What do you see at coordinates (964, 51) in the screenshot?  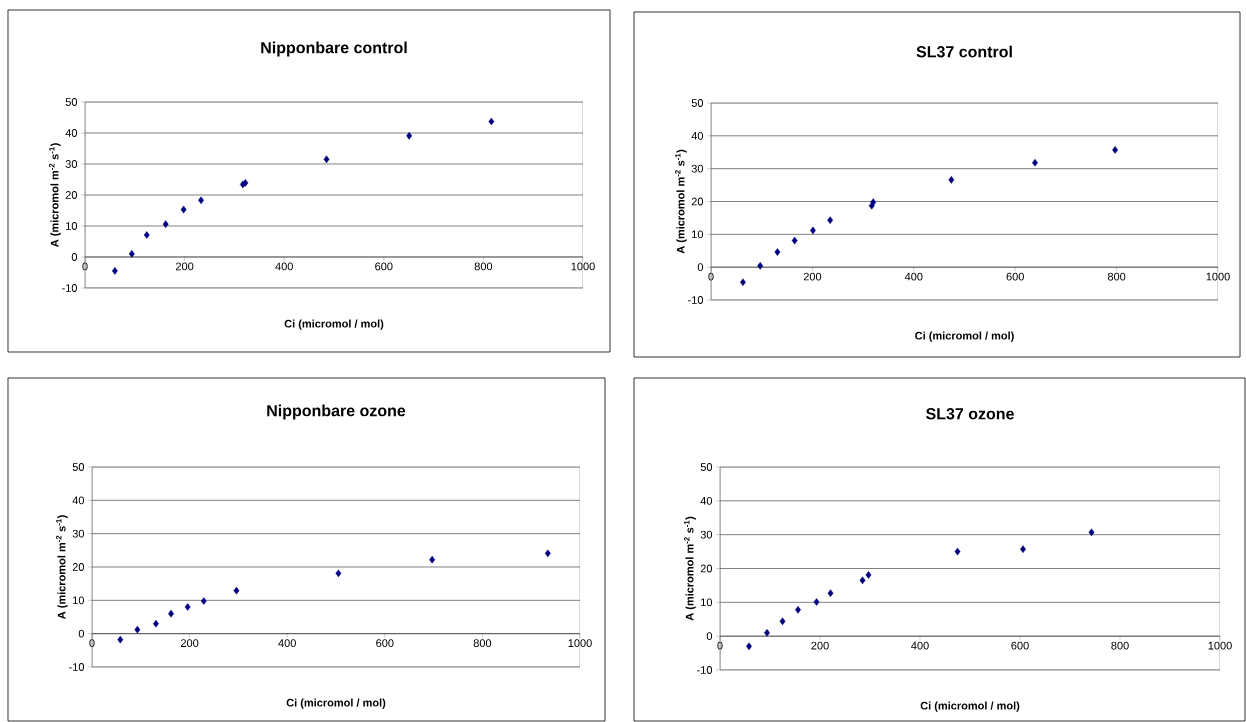 I see `chart-title: SL37 control` at bounding box center [964, 51].